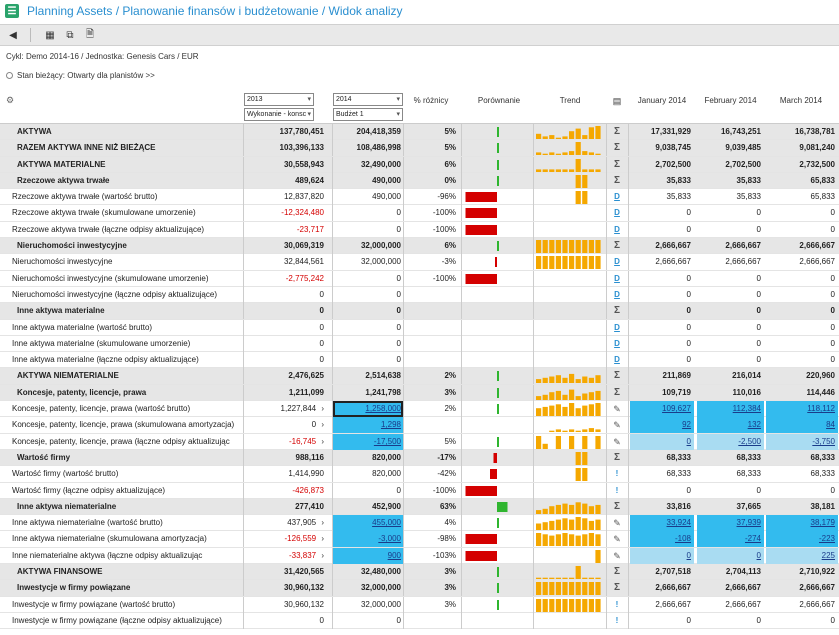 The width and height of the screenshot is (839, 635). I want to click on mar-value: 225, so click(802, 555).